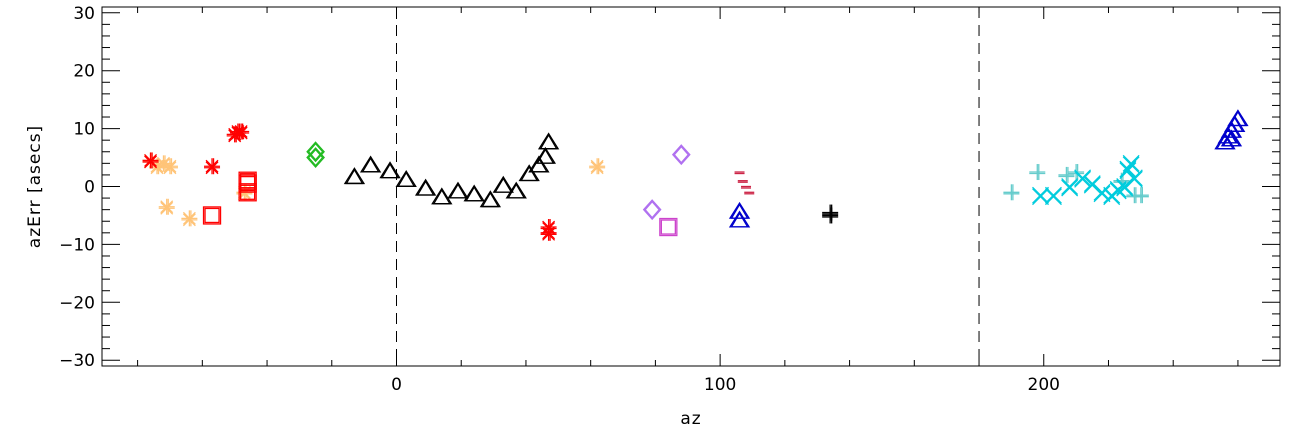 This screenshot has width=1291, height=433. Describe the element at coordinates (396, 385) in the screenshot. I see `x-tick-label: 0` at that location.